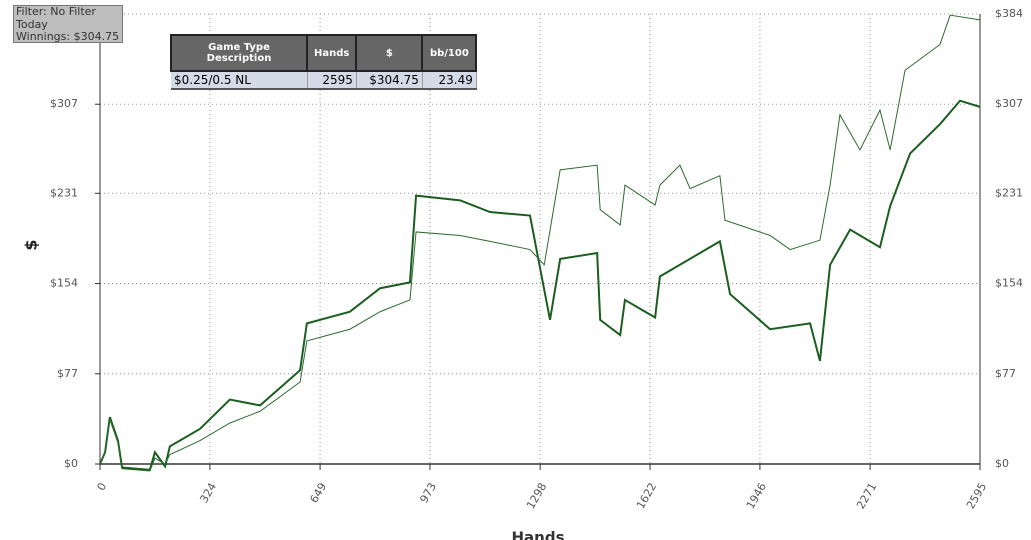  What do you see at coordinates (56, 11) in the screenshot?
I see `annotation: Filter: No Filter` at bounding box center [56, 11].